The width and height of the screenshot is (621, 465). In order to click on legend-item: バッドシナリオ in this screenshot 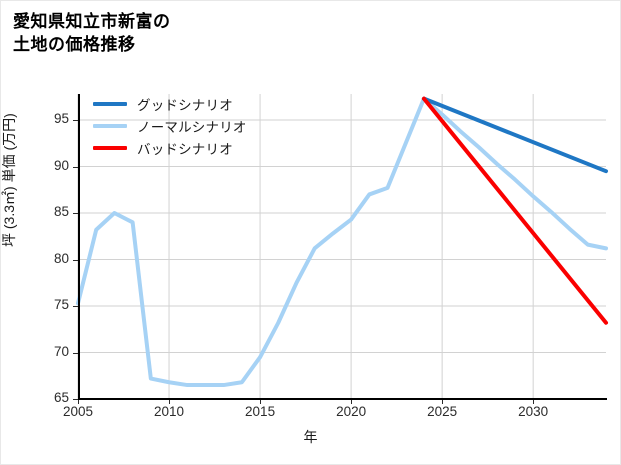, I will do `click(170, 148)`.